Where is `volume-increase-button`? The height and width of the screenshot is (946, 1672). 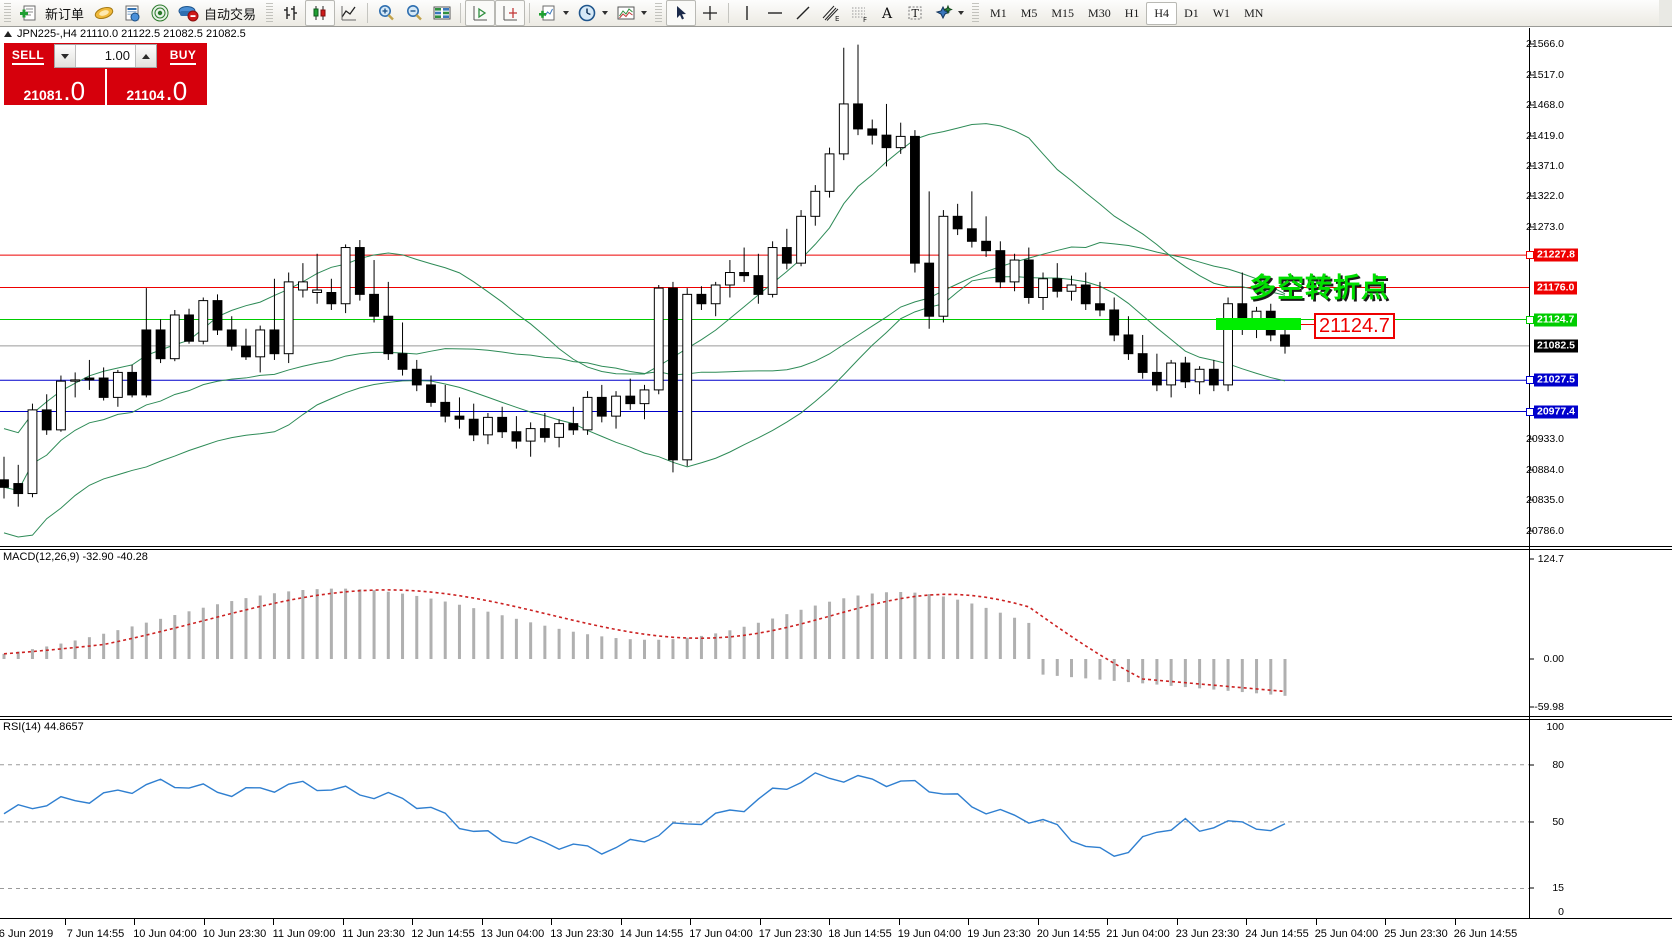 volume-increase-button is located at coordinates (145, 56).